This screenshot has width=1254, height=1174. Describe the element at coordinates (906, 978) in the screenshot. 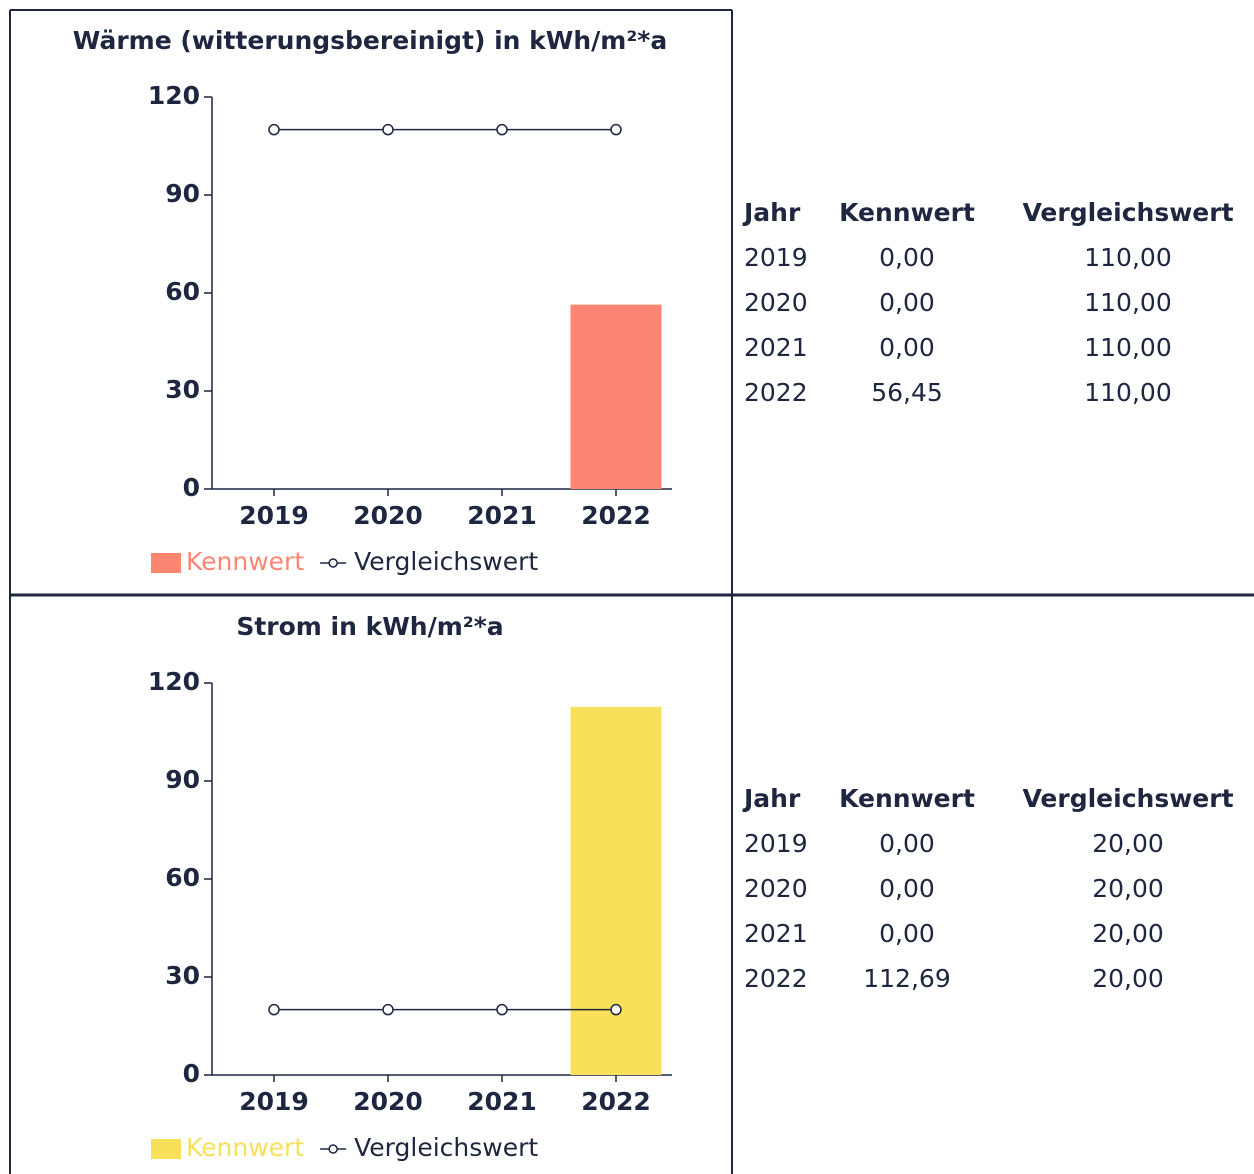

I see `table-cell: 112,69` at that location.